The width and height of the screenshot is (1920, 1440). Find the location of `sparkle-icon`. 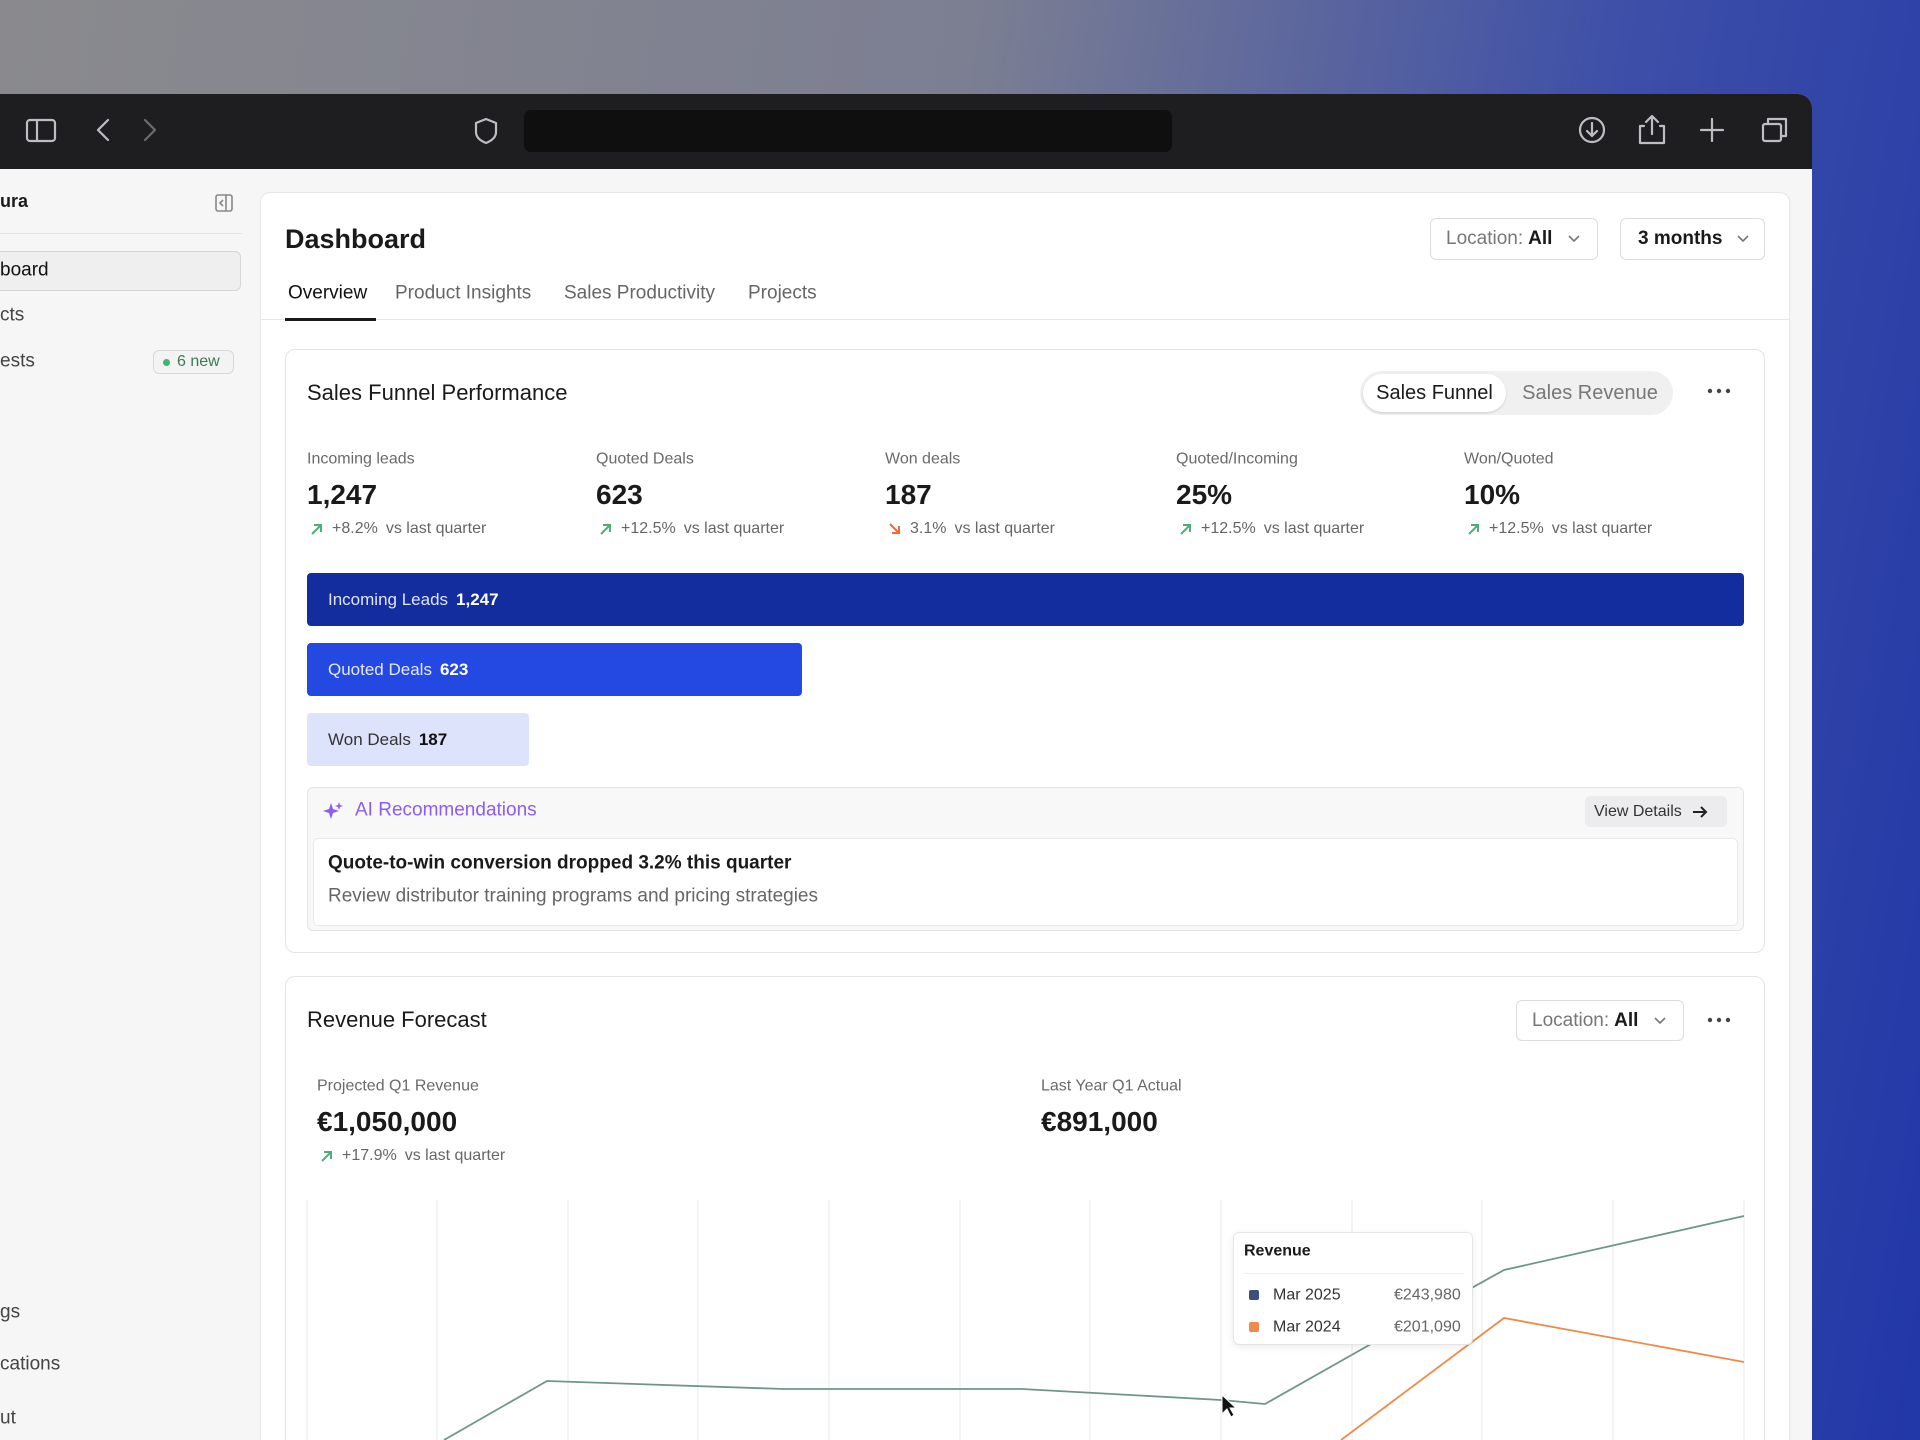

sparkle-icon is located at coordinates (333, 810).